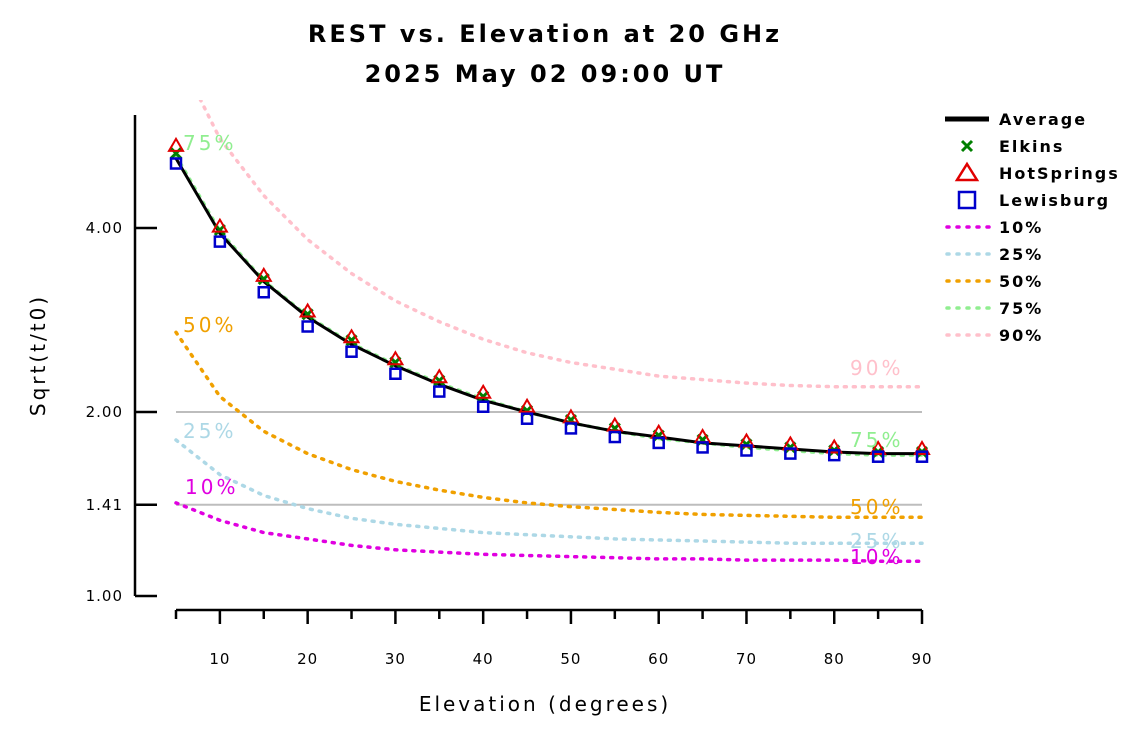  Describe the element at coordinates (549, 532) in the screenshot. I see `series-line-p10` at that location.